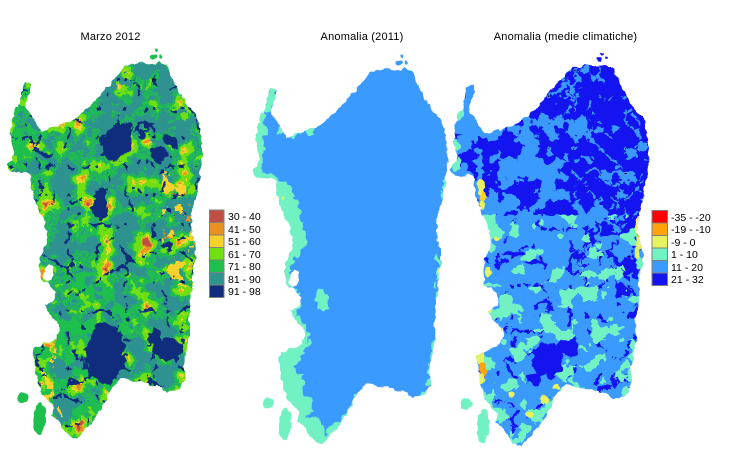 This screenshot has width=730, height=450. Describe the element at coordinates (244, 242) in the screenshot. I see `svg-text: 51 - 60` at that location.